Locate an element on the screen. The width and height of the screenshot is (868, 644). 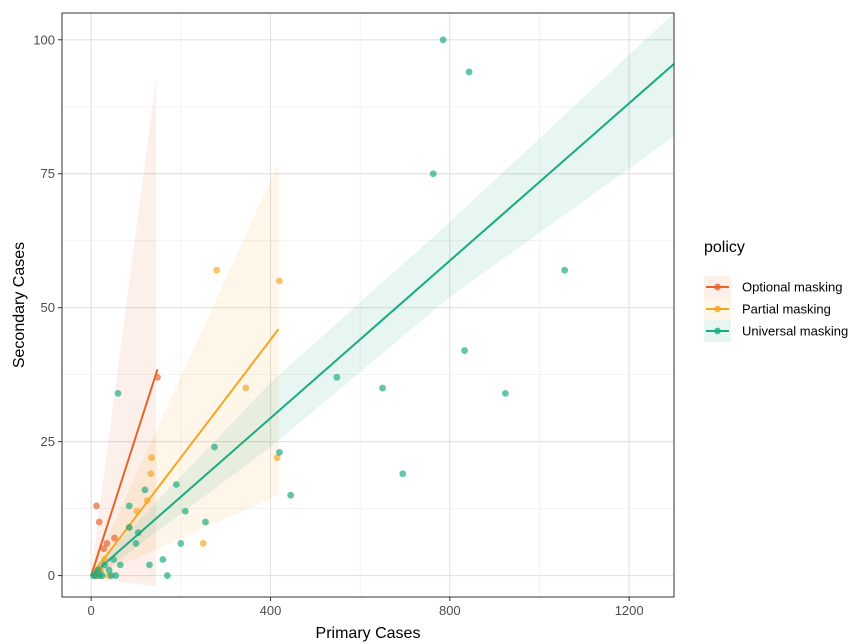
x-axis: 0 400 800 1200 is located at coordinates (366, 607).